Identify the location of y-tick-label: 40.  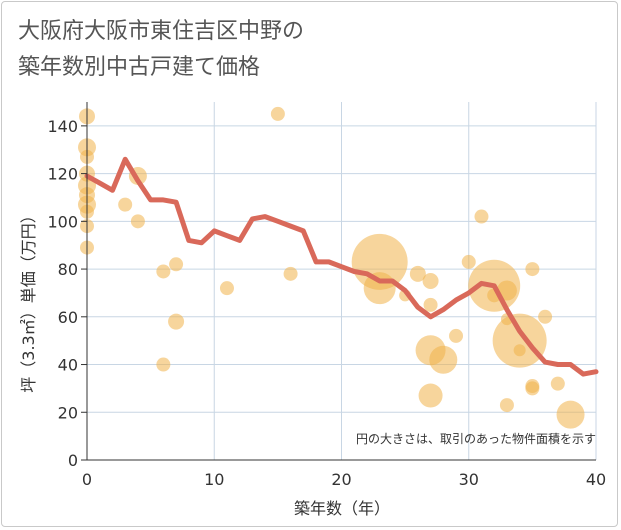
(68, 365).